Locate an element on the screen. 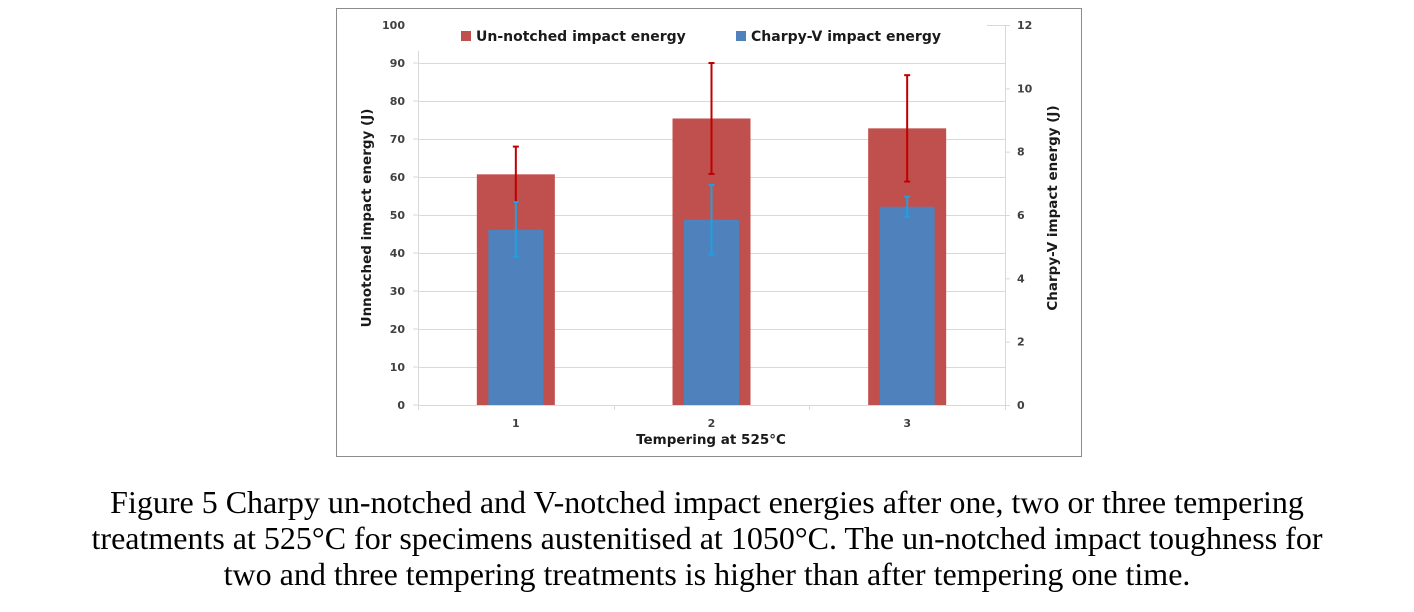 Image resolution: width=1414 pixels, height=612 pixels. x-tick-label: 1 is located at coordinates (516, 423).